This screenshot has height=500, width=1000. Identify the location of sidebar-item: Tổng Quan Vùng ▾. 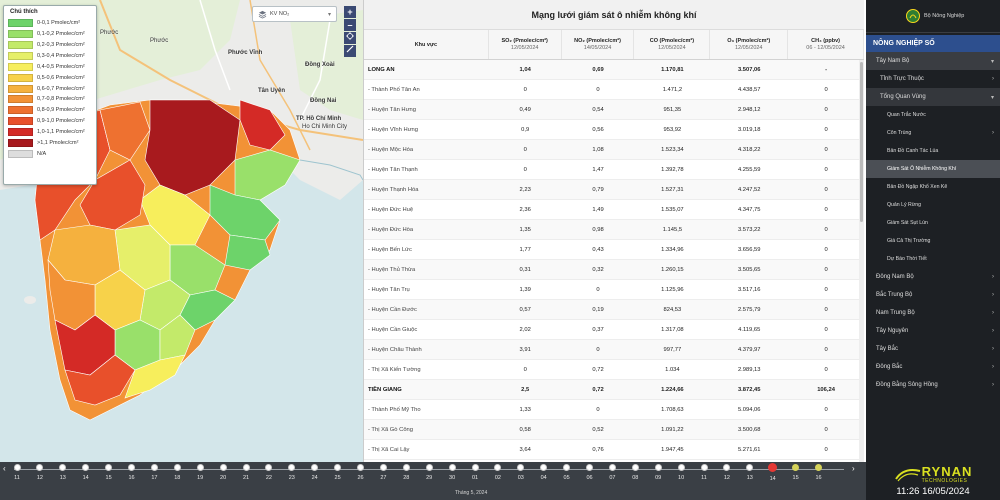
(933, 97).